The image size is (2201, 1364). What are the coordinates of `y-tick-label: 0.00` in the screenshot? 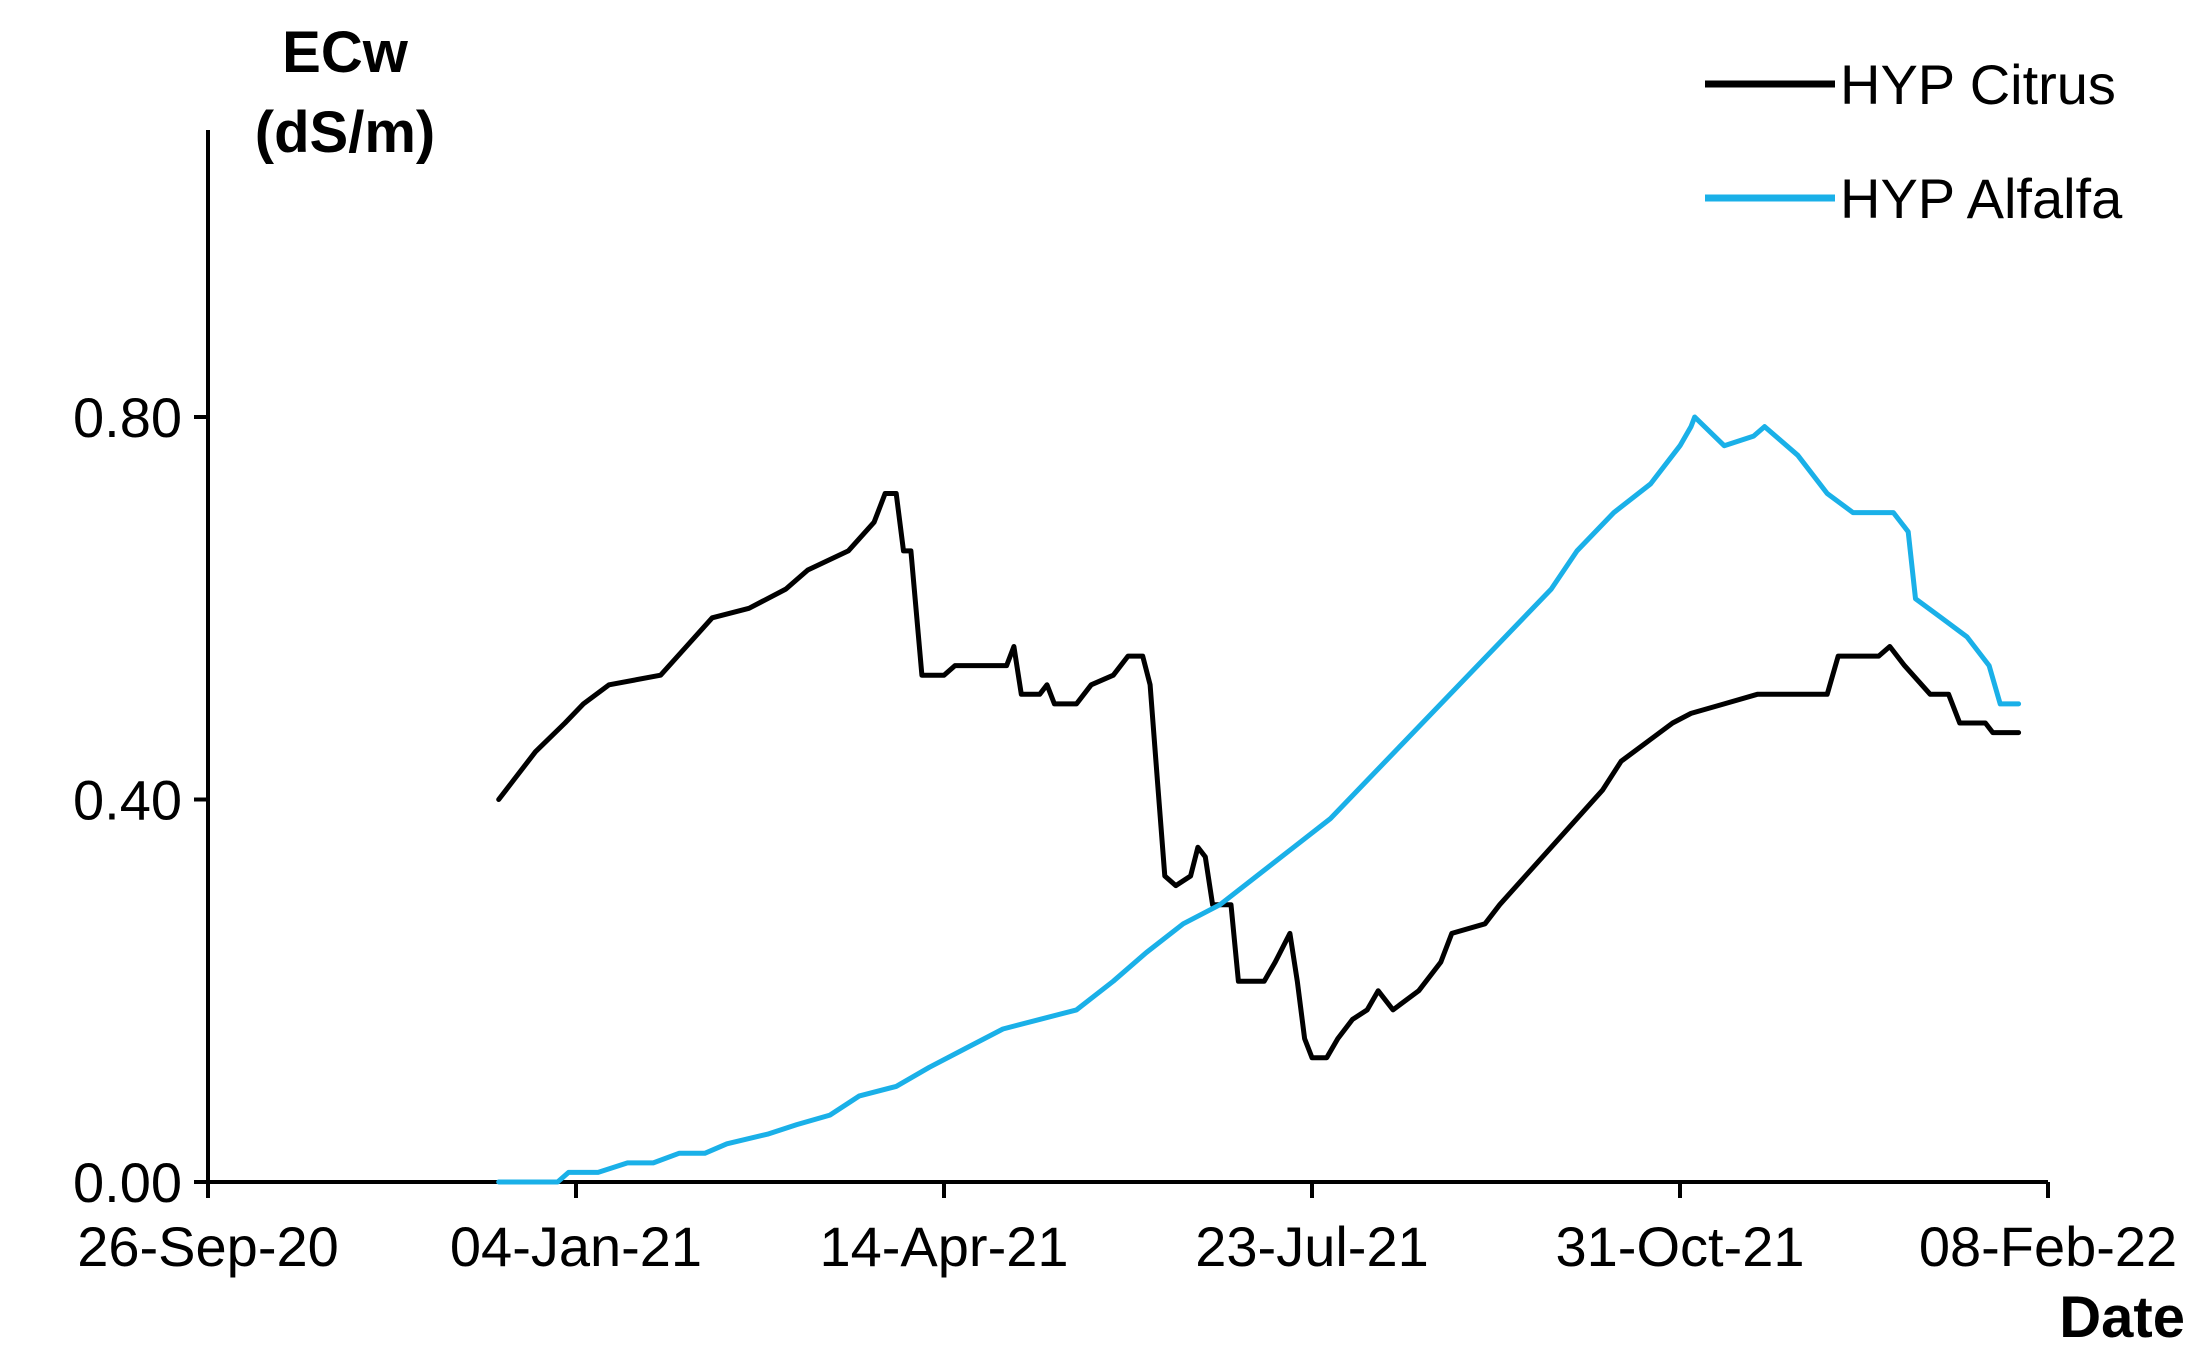 It's located at (127, 1182).